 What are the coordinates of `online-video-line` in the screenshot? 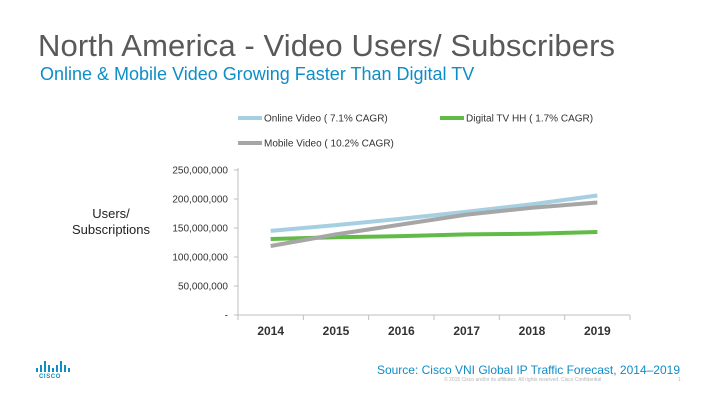 It's located at (434, 213).